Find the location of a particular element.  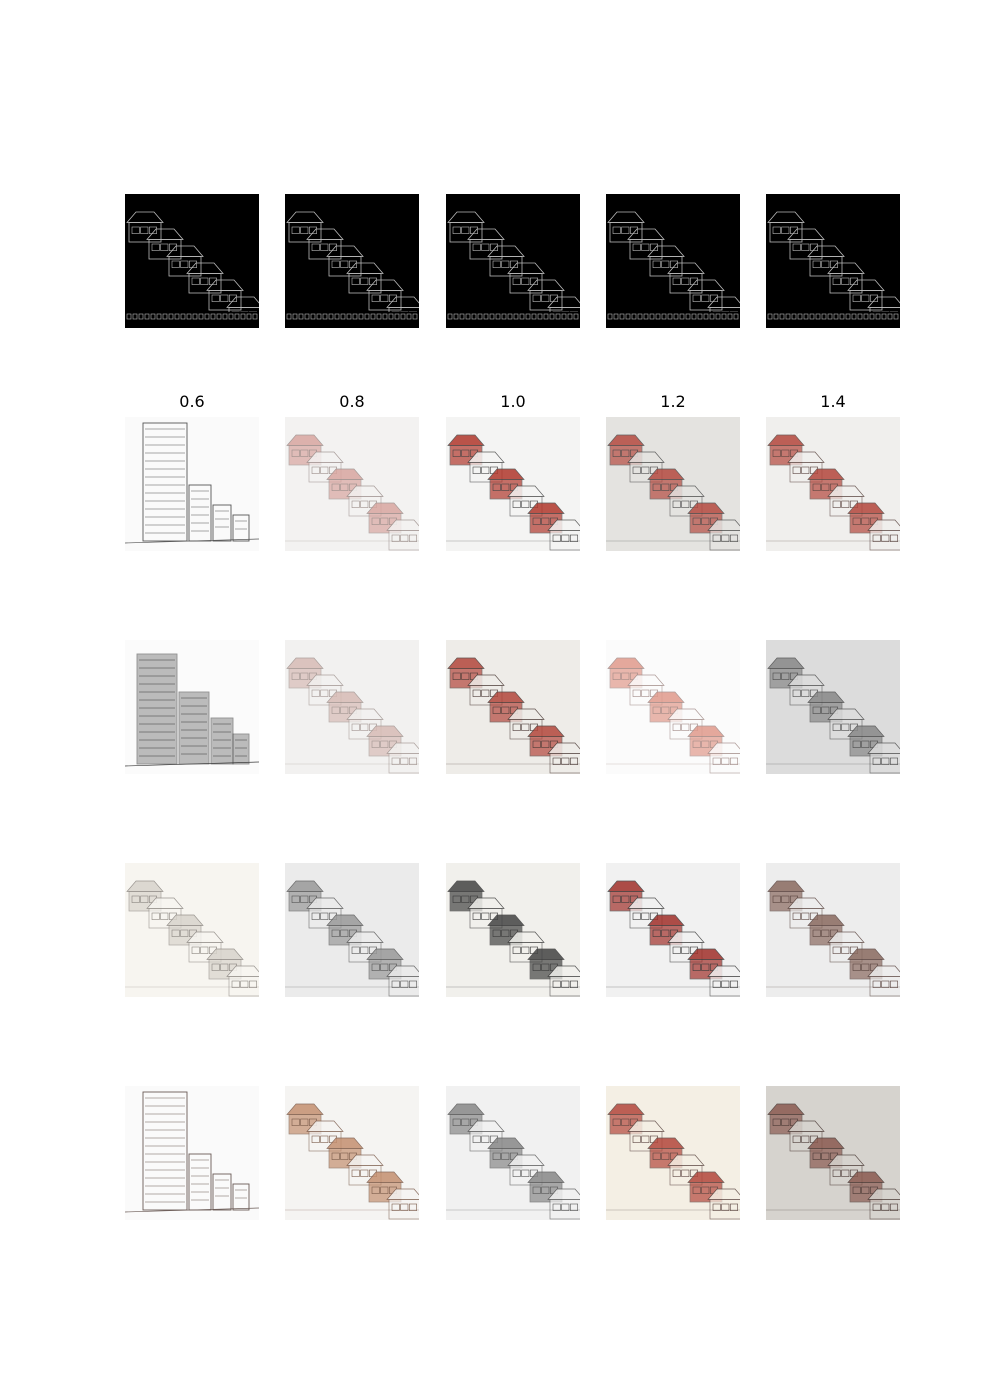

image-cell-r1-c3 is located at coordinates (673, 484).